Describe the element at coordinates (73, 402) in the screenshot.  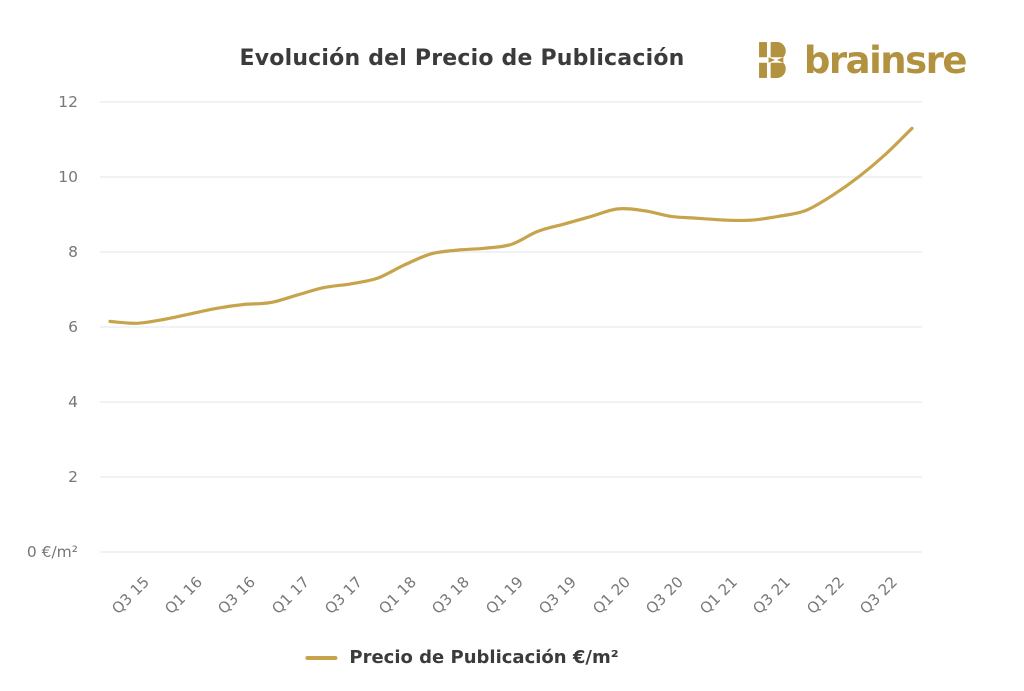
I see `y-tick-label: 4` at that location.